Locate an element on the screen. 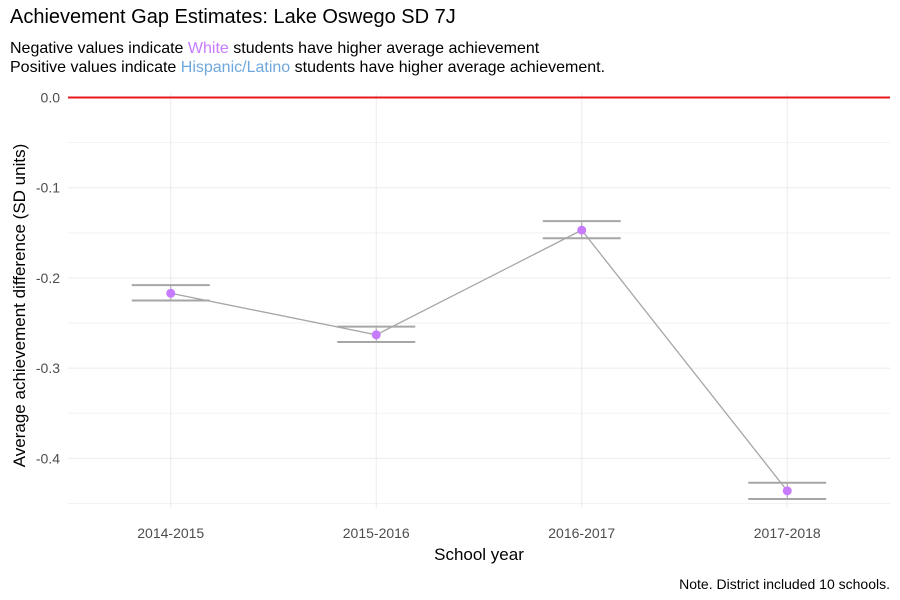 This screenshot has height=600, width=900. x-tick-label: 2014-2015 is located at coordinates (170, 533).